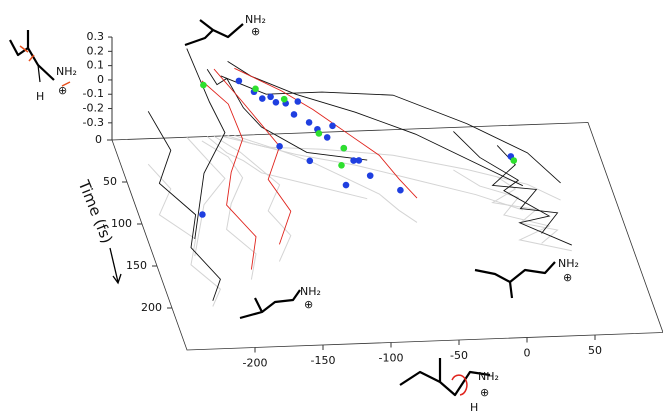 This screenshot has width=663, height=415. What do you see at coordinates (459, 355) in the screenshot?
I see `x-tick-label: -50` at bounding box center [459, 355].